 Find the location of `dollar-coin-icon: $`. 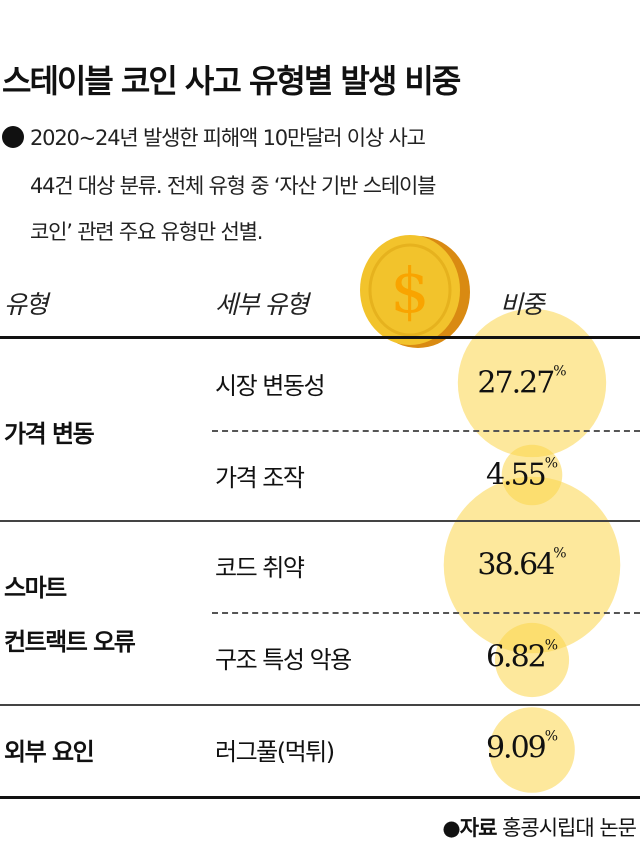

dollar-coin-icon: $ is located at coordinates (415, 291).